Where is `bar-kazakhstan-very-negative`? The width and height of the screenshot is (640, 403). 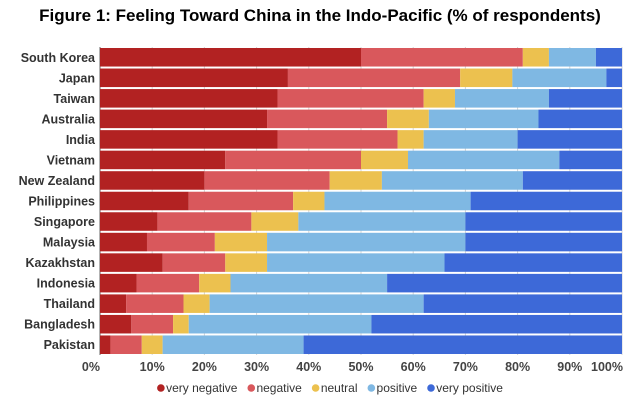 bar-kazakhstan-very-negative is located at coordinates (131, 262).